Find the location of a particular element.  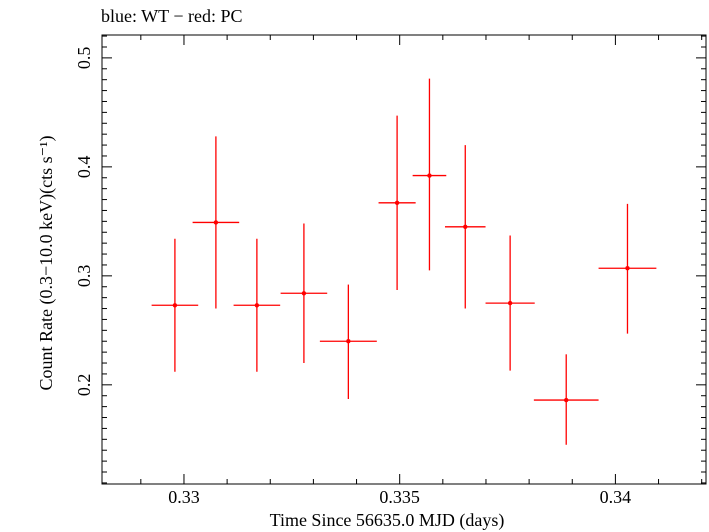

y-tick-label: 0.5 is located at coordinates (84, 58).